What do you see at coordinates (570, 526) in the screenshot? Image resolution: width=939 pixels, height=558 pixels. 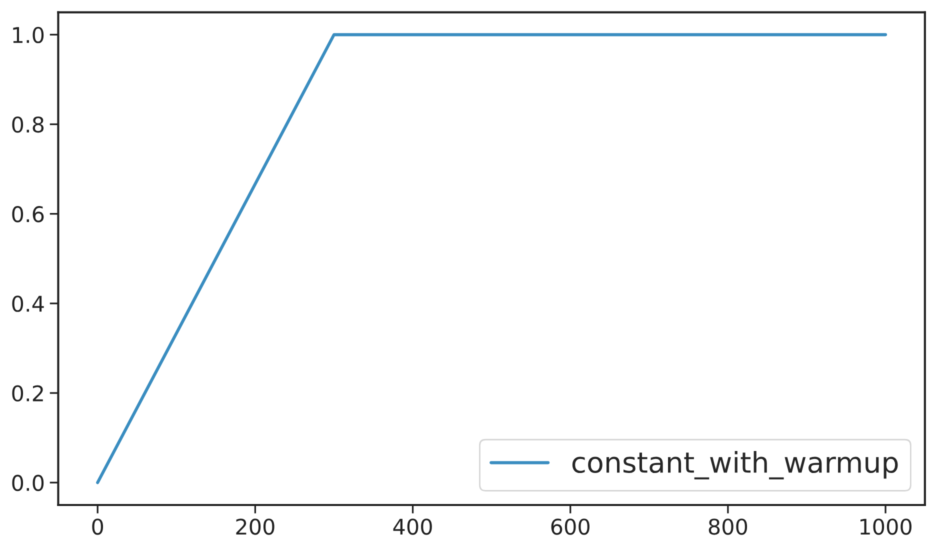 I see `x-tick-label: 600` at bounding box center [570, 526].